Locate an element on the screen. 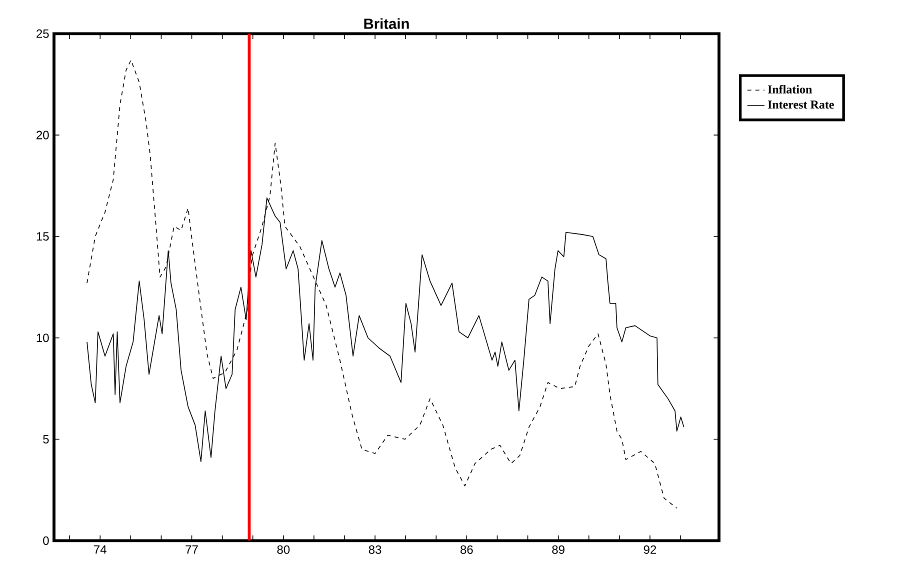 The height and width of the screenshot is (572, 907). x-tick-label: 77 is located at coordinates (192, 549).